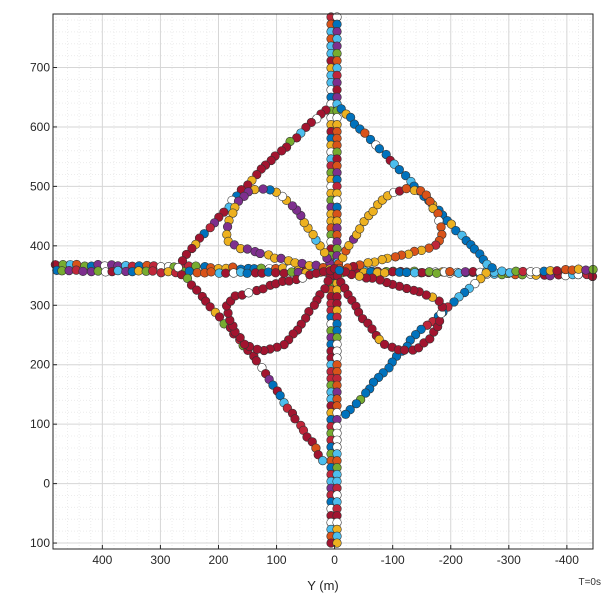 This screenshot has width=605, height=594. I want to click on y-tick-label: 700, so click(40, 68).